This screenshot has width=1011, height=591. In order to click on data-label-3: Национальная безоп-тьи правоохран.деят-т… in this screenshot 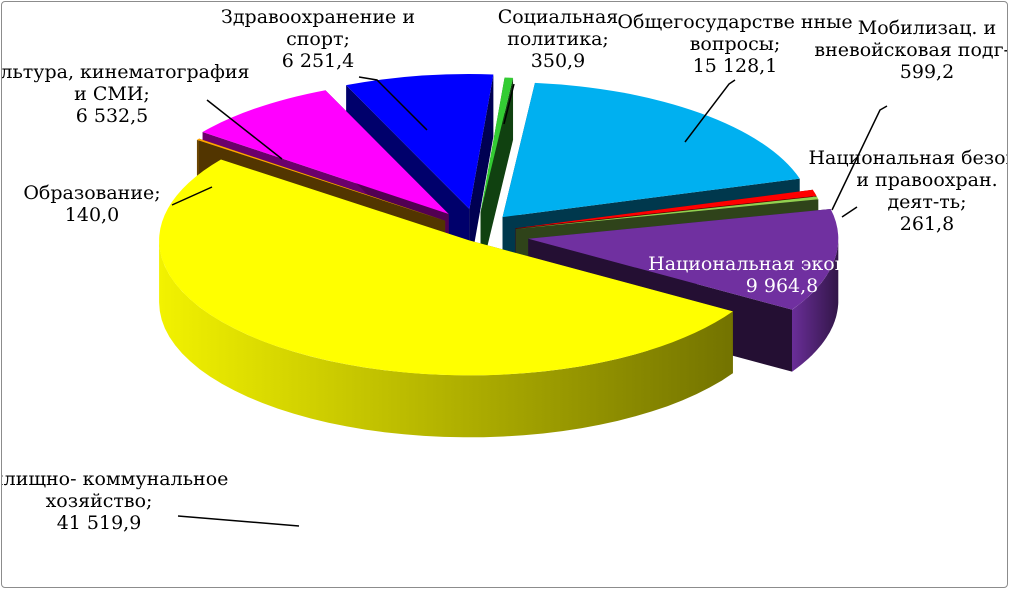, I will do `click(908, 191)`.